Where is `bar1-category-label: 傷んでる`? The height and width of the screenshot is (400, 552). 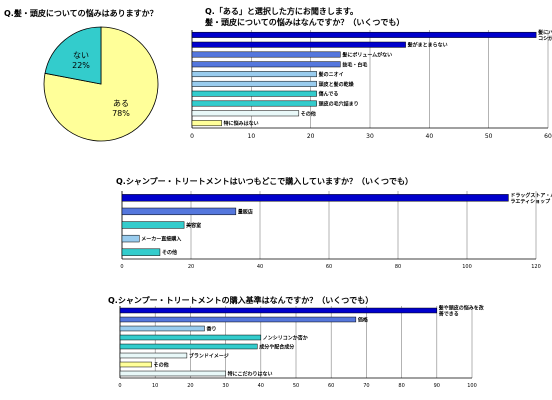
bar1-category-label: 傷んでる is located at coordinates (328, 94).